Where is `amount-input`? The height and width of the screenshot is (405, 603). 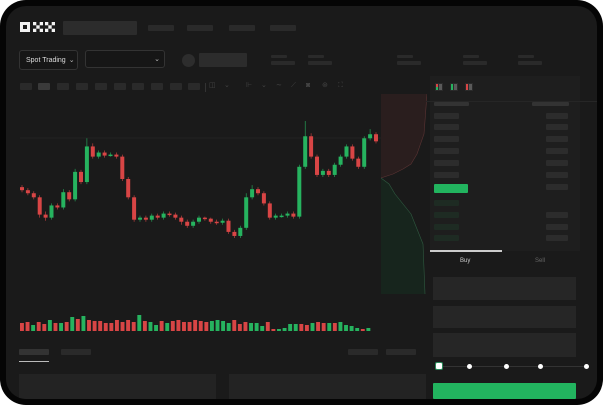 amount-input is located at coordinates (504, 317).